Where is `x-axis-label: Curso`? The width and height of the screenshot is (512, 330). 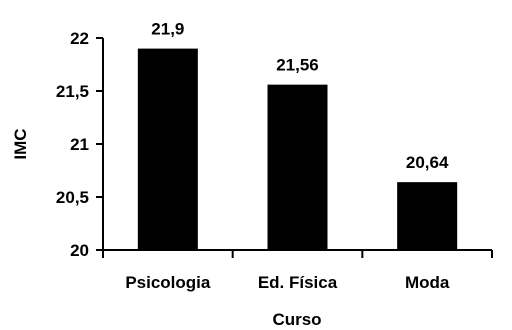 x-axis-label: Curso is located at coordinates (296, 319).